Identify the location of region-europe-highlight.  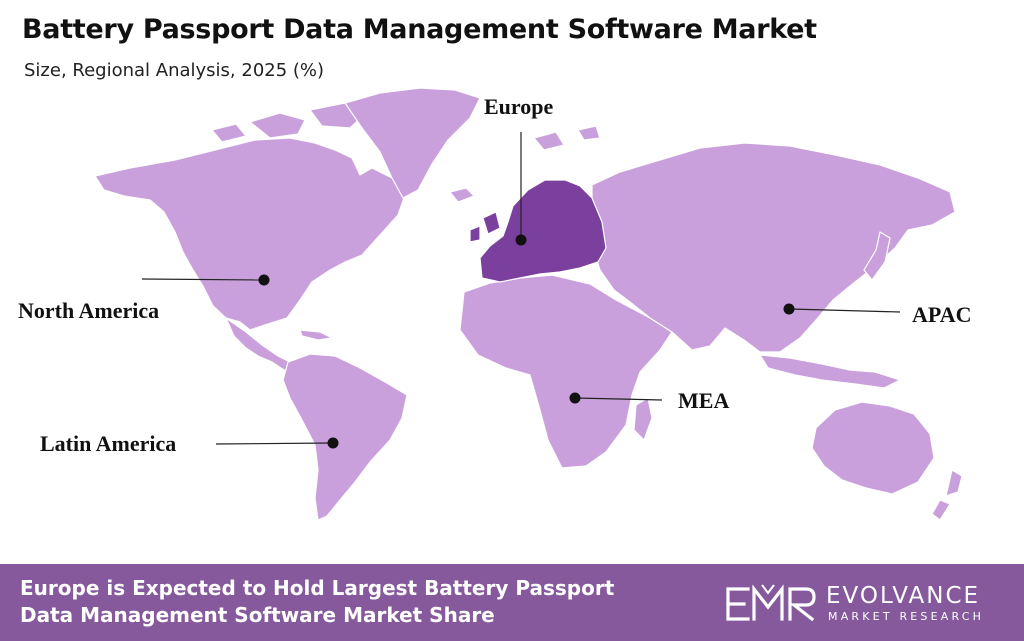
(538, 231).